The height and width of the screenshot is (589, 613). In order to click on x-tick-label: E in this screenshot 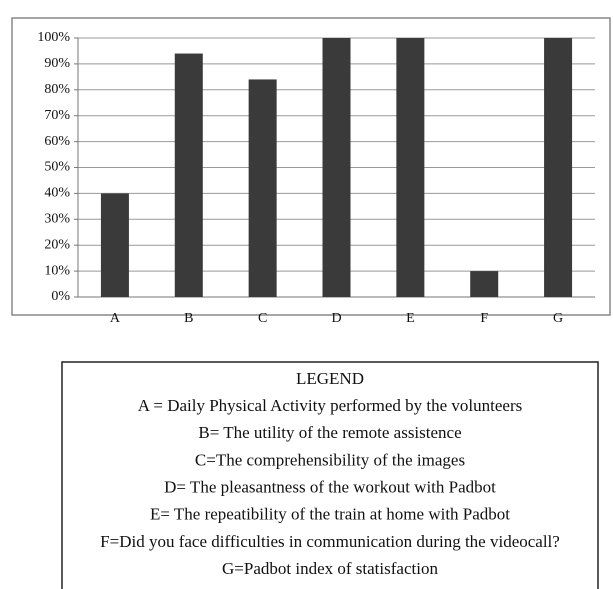, I will do `click(410, 318)`.